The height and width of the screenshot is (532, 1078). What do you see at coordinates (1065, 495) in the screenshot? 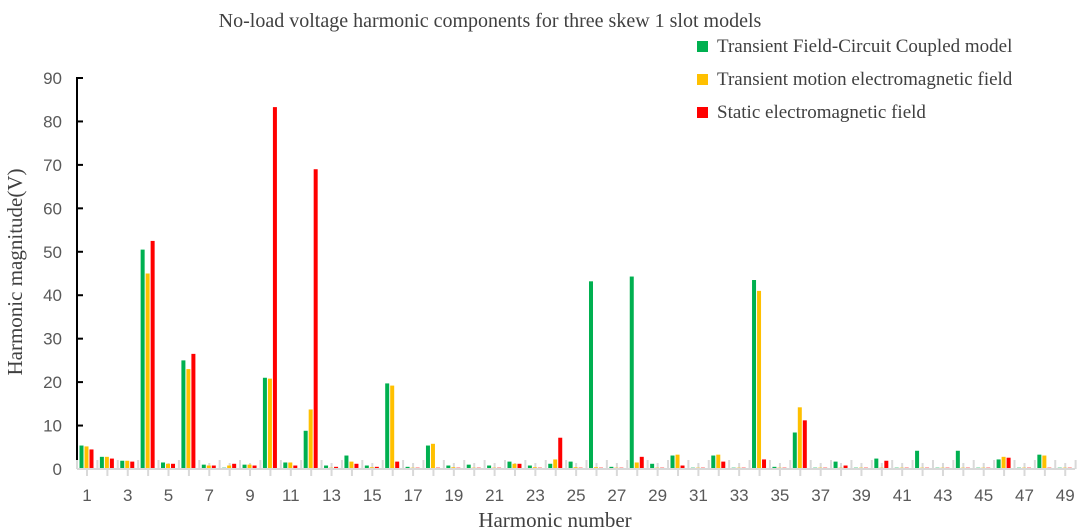
I see `x-tick-label: 49` at bounding box center [1065, 495].